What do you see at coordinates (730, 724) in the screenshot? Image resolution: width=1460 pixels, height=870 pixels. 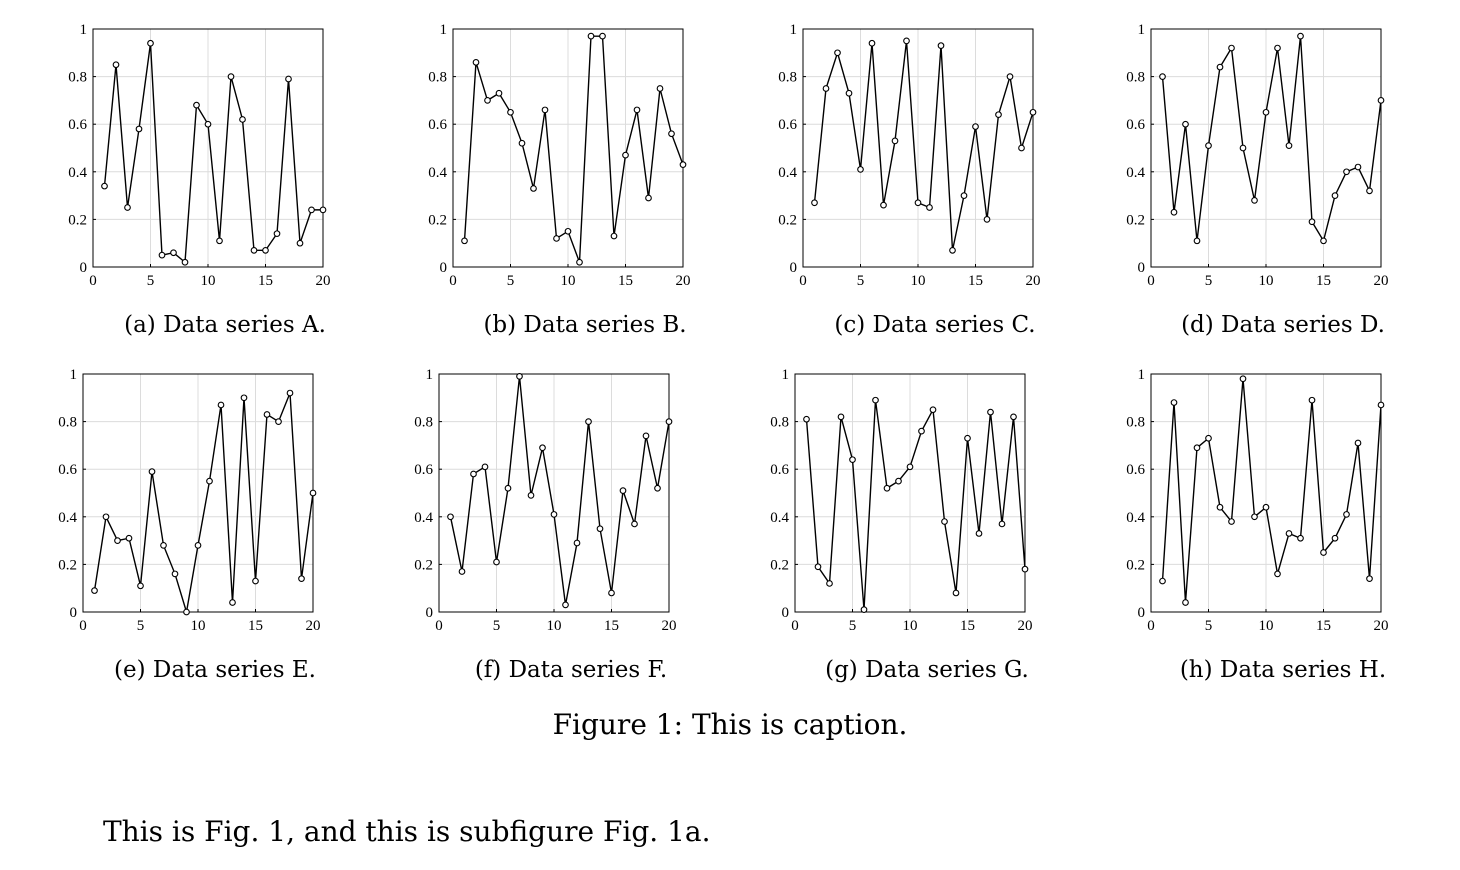 I see `figure-caption: Figure 1: This is caption.` at bounding box center [730, 724].